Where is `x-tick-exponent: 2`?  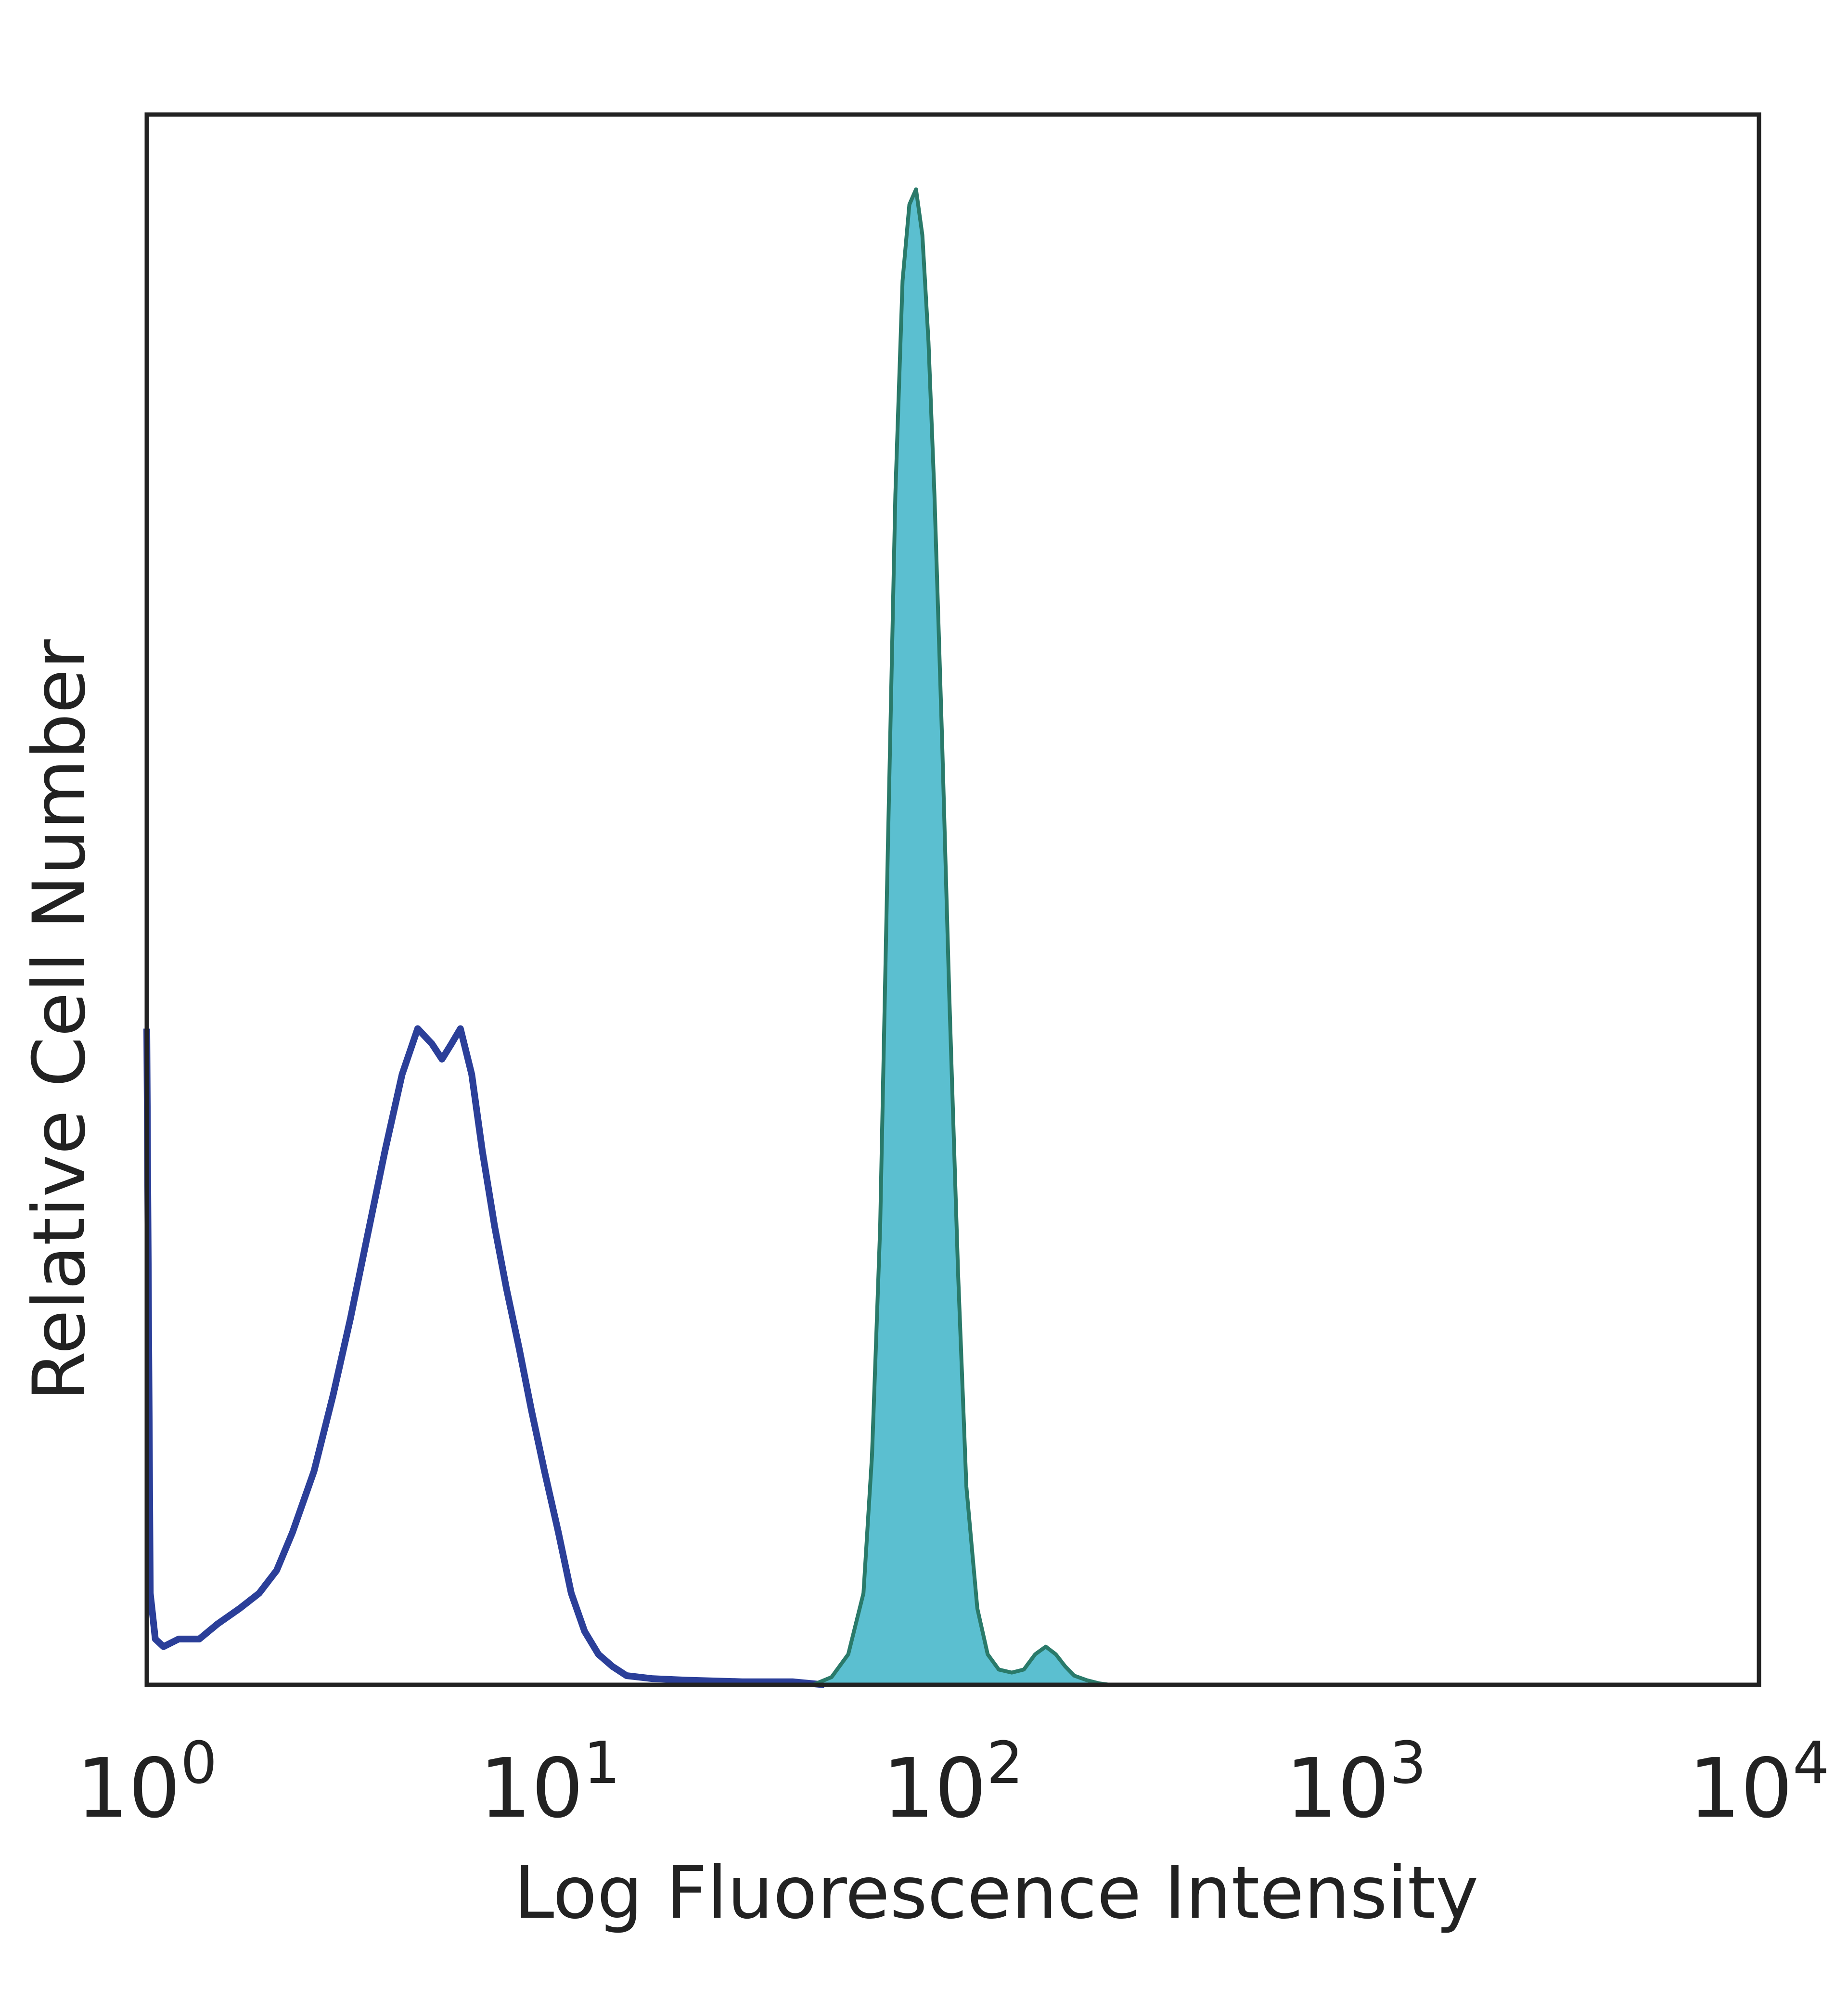
x-tick-exponent: 2 is located at coordinates (1005, 1763).